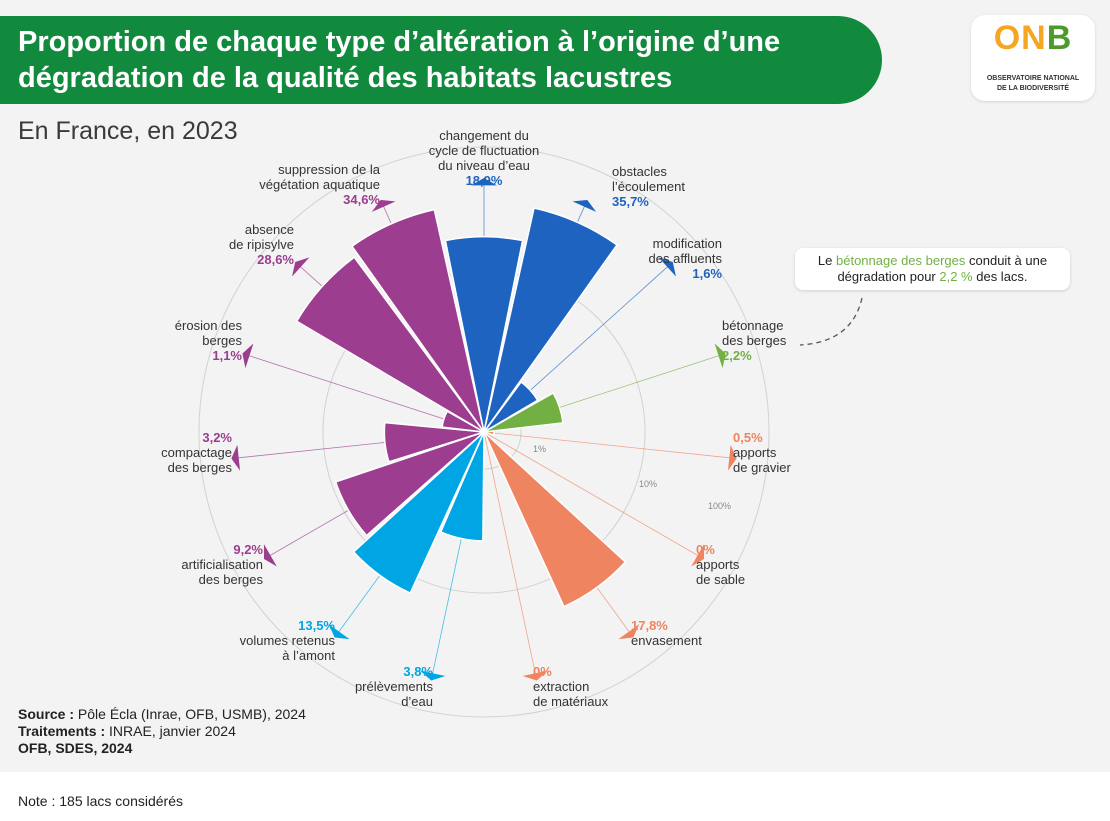 This screenshot has height=821, width=1110. Describe the element at coordinates (666, 640) in the screenshot. I see `category-name-7-1: envasement` at that location.